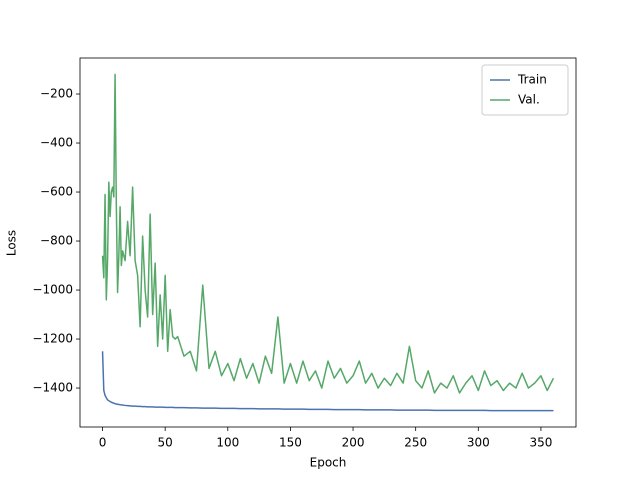 This screenshot has width=640, height=484. I want to click on legend-box, so click(525, 90).